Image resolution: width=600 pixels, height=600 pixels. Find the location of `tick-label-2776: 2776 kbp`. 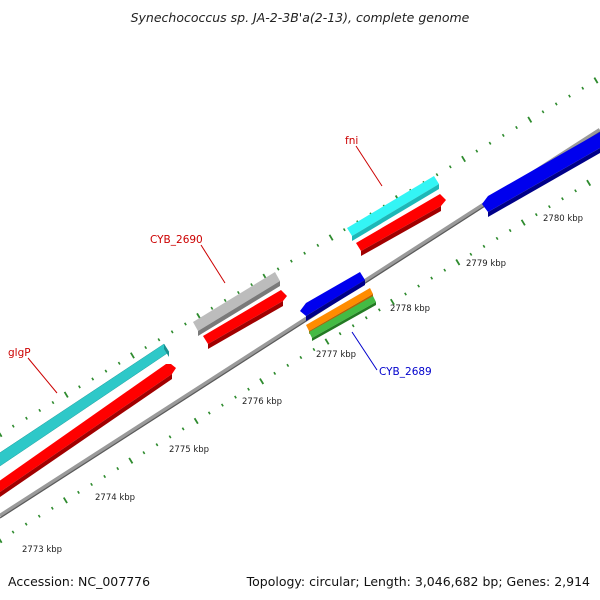

tick-label-2776: 2776 kbp is located at coordinates (262, 402).